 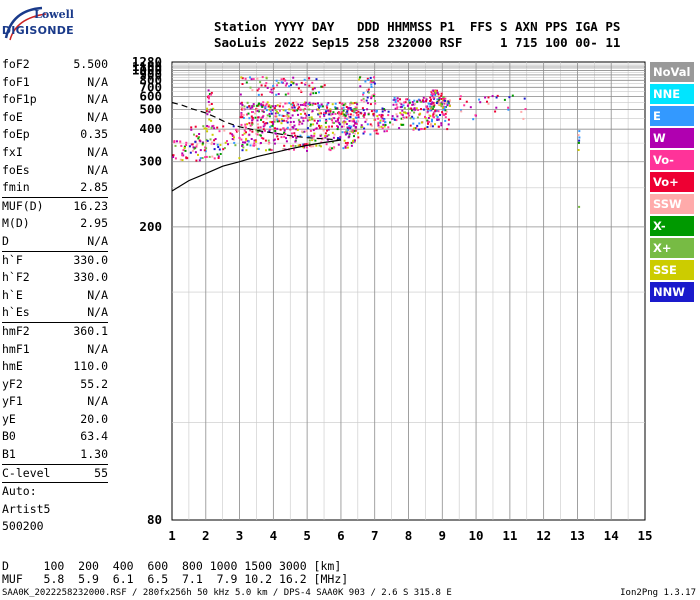 I want to click on legend-item-sse: SSE, so click(x=672, y=270).